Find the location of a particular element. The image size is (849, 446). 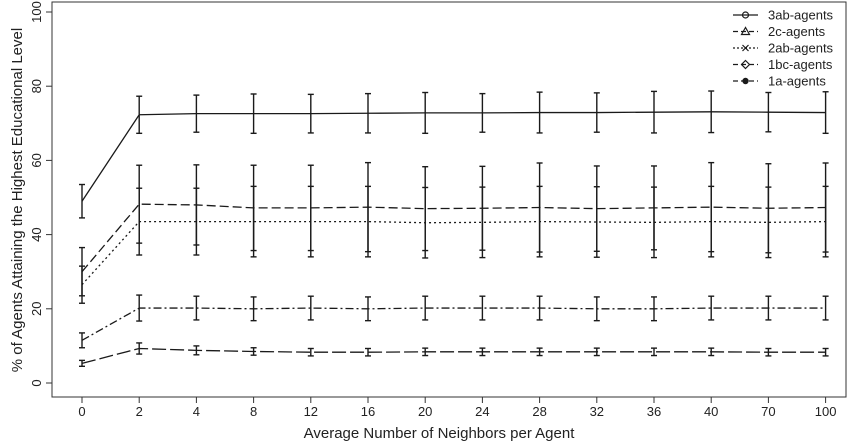

legend-item-2c-agents: 2c-agents is located at coordinates (779, 31).